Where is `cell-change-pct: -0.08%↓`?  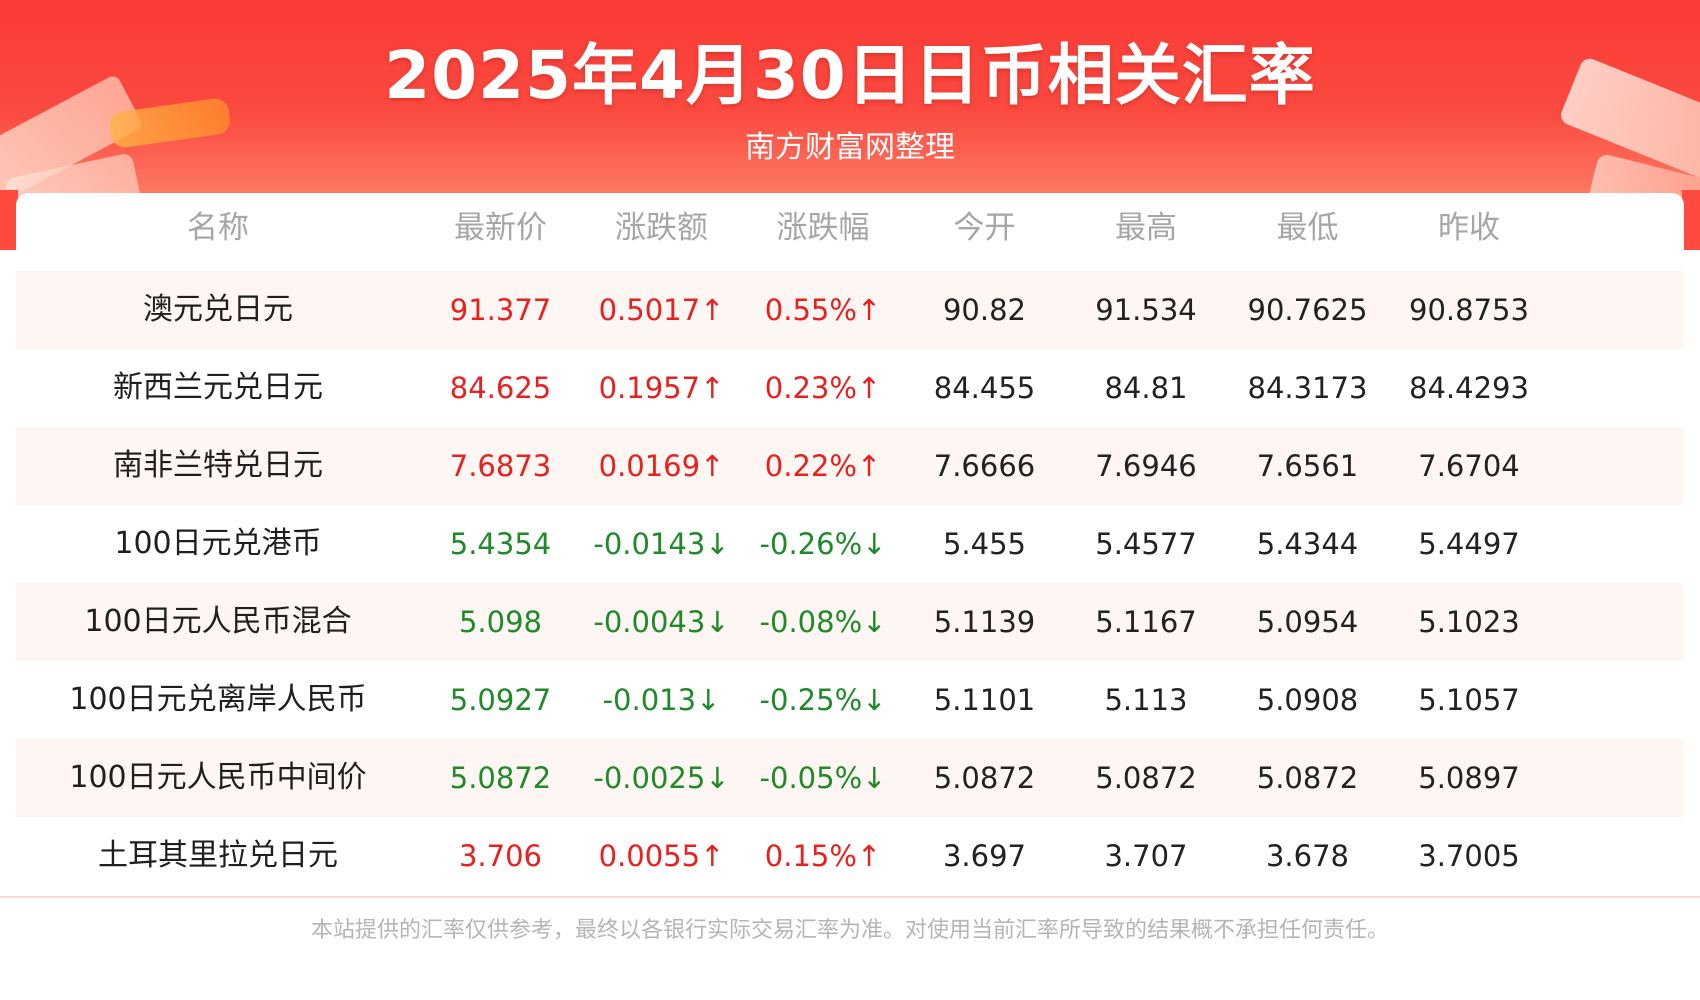 cell-change-pct: -0.08%↓ is located at coordinates (823, 622).